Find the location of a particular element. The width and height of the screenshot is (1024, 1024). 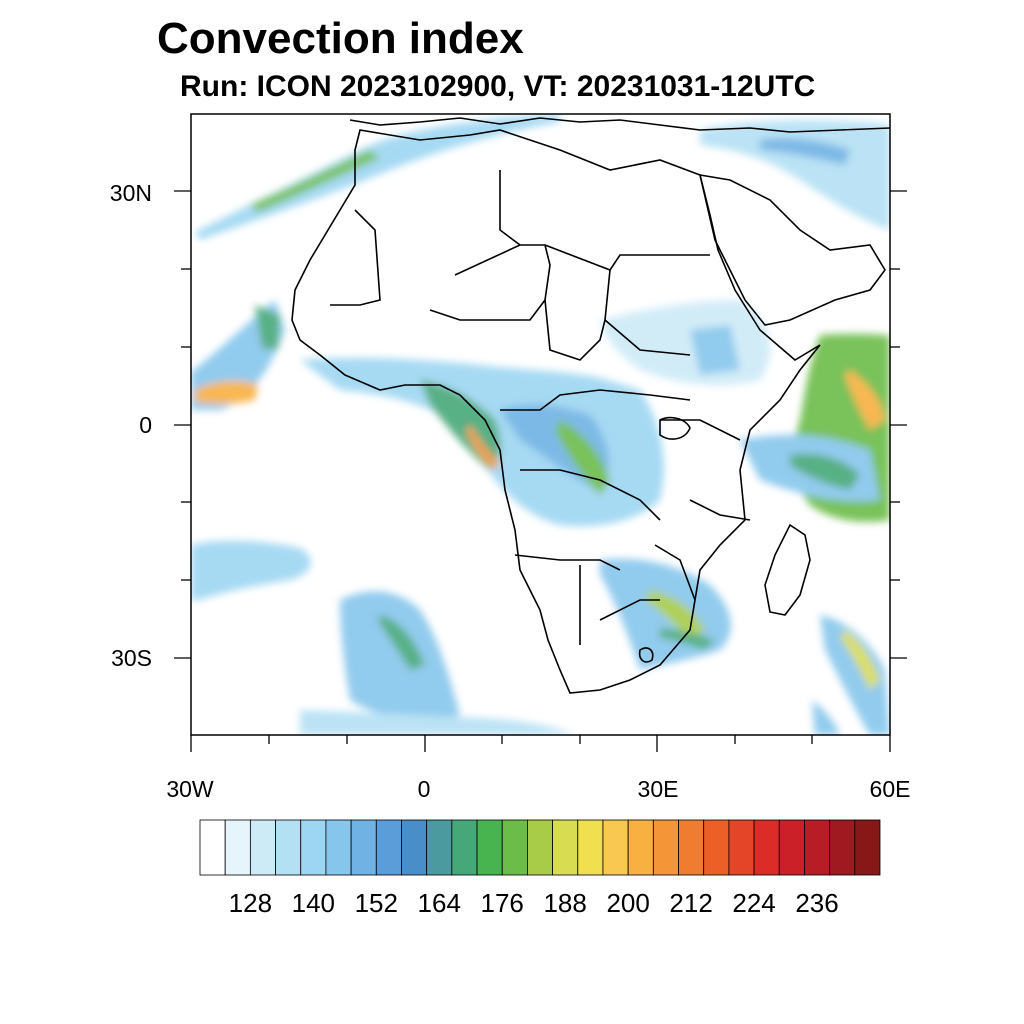

colorbar-label: 164 is located at coordinates (439, 903).